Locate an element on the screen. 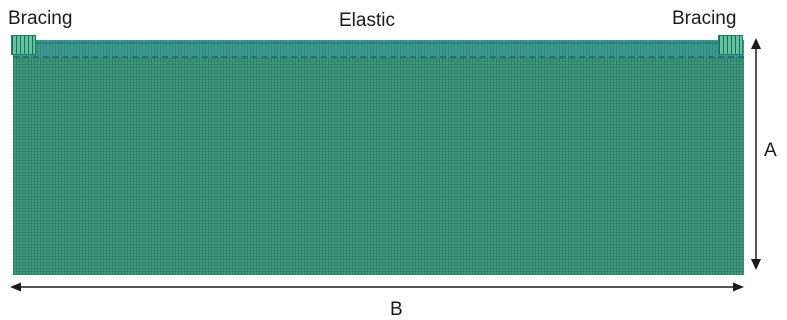 This screenshot has height=320, width=787. bracing-block-left is located at coordinates (23, 45).